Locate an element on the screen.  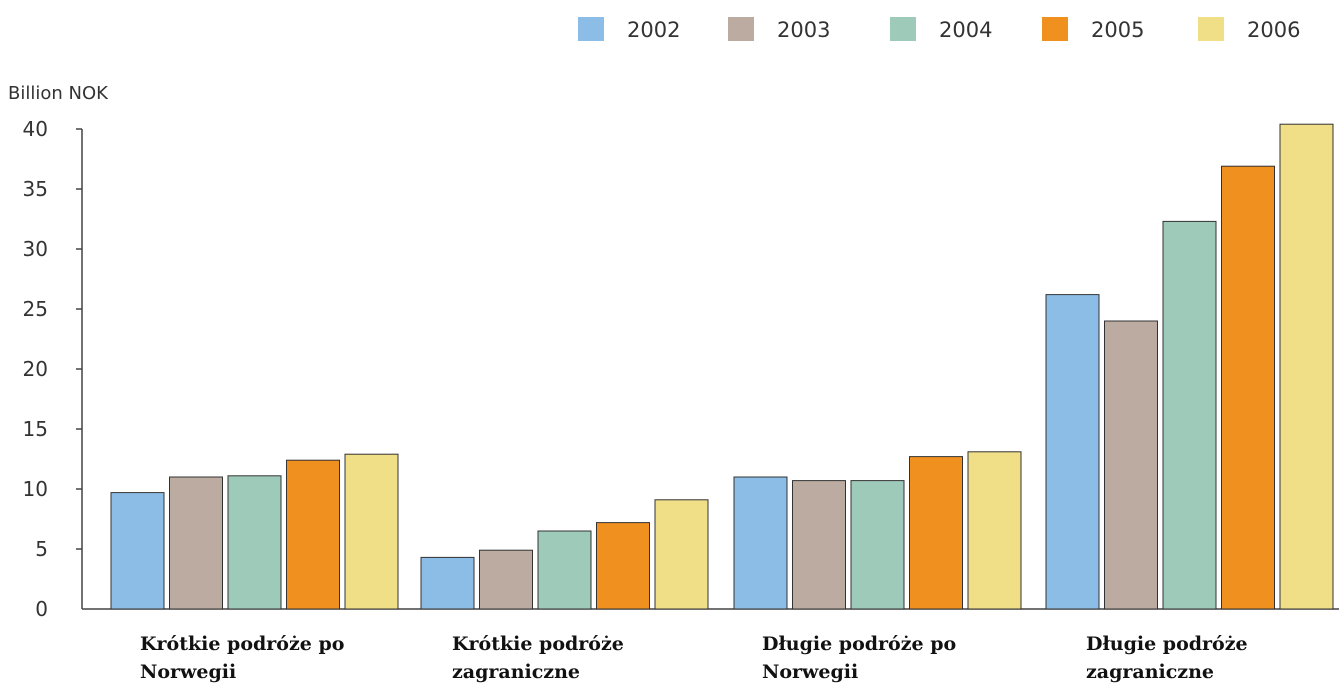
y-tick-label: 5 is located at coordinates (41, 549).